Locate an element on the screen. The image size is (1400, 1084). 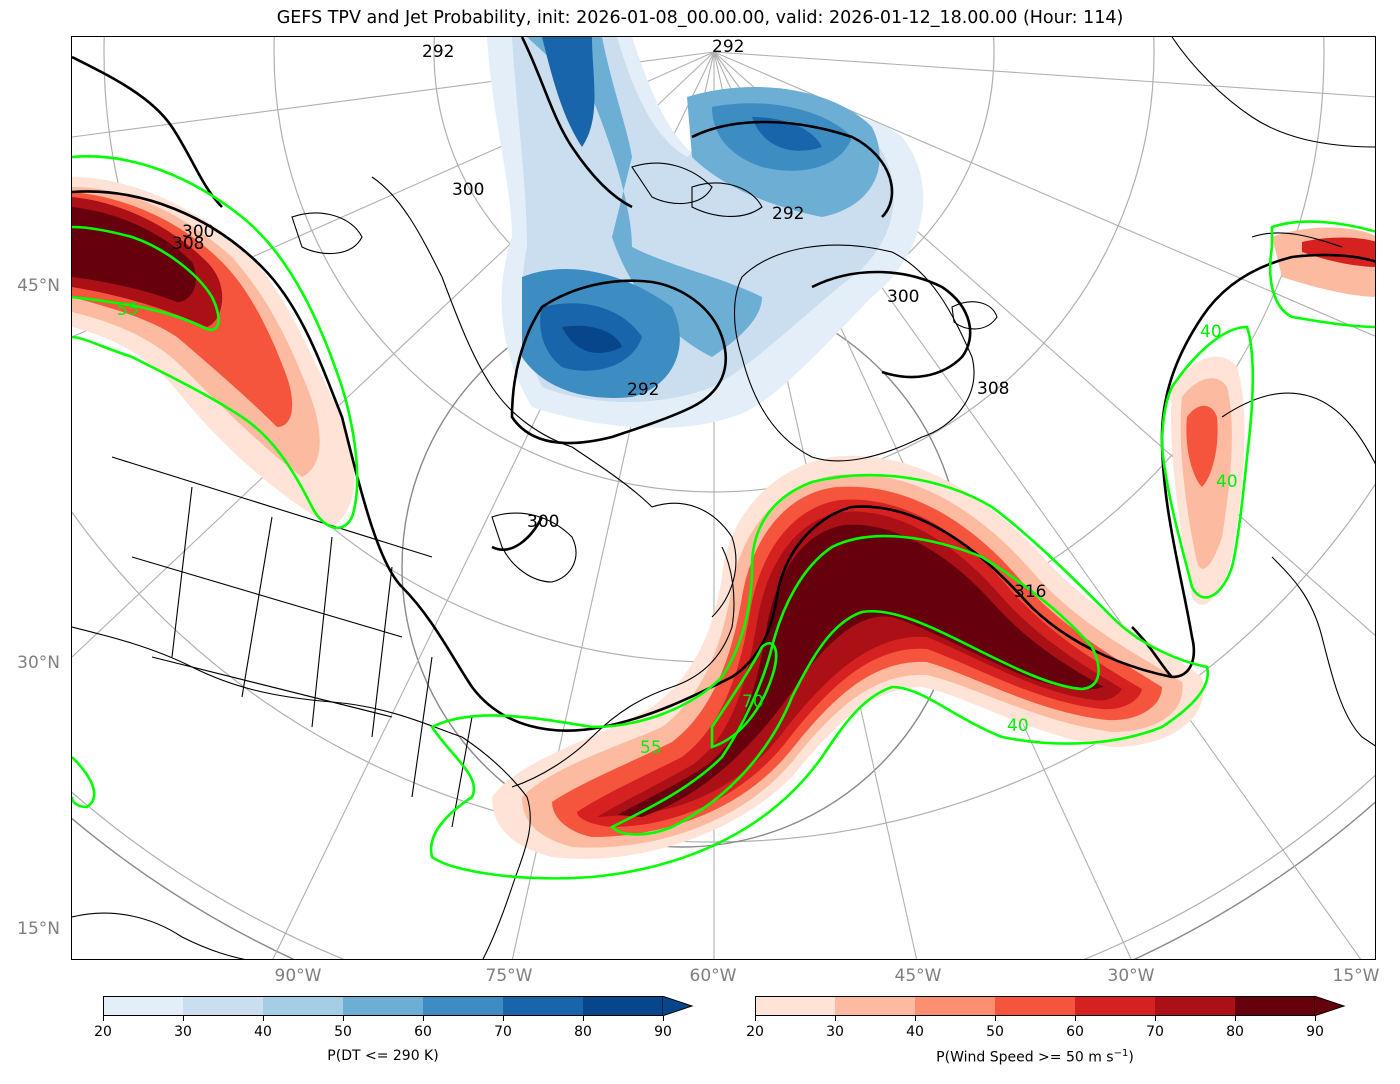
colorbar-jet-label-main: P(Wind Speed >= 50 m s is located at coordinates (1025, 1057).